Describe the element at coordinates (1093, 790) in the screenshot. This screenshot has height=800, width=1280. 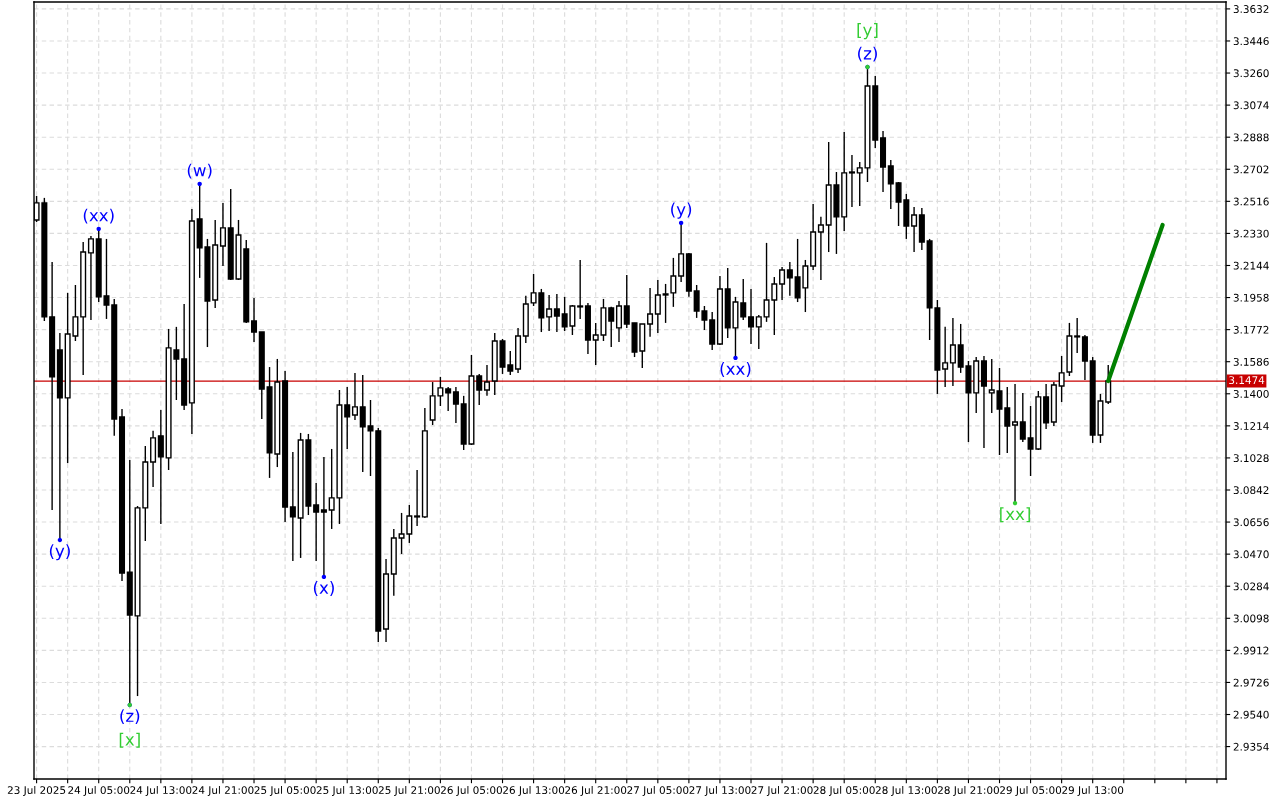
I see `x-tick-label: 29 Jul 13:00` at that location.